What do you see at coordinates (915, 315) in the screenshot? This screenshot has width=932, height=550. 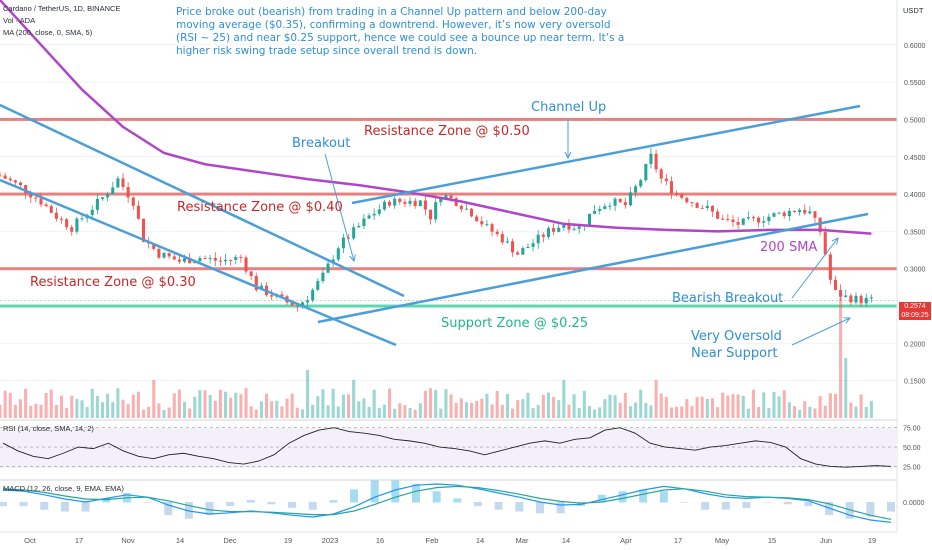 I see `countdown-tag: 08:09:25` at bounding box center [915, 315].